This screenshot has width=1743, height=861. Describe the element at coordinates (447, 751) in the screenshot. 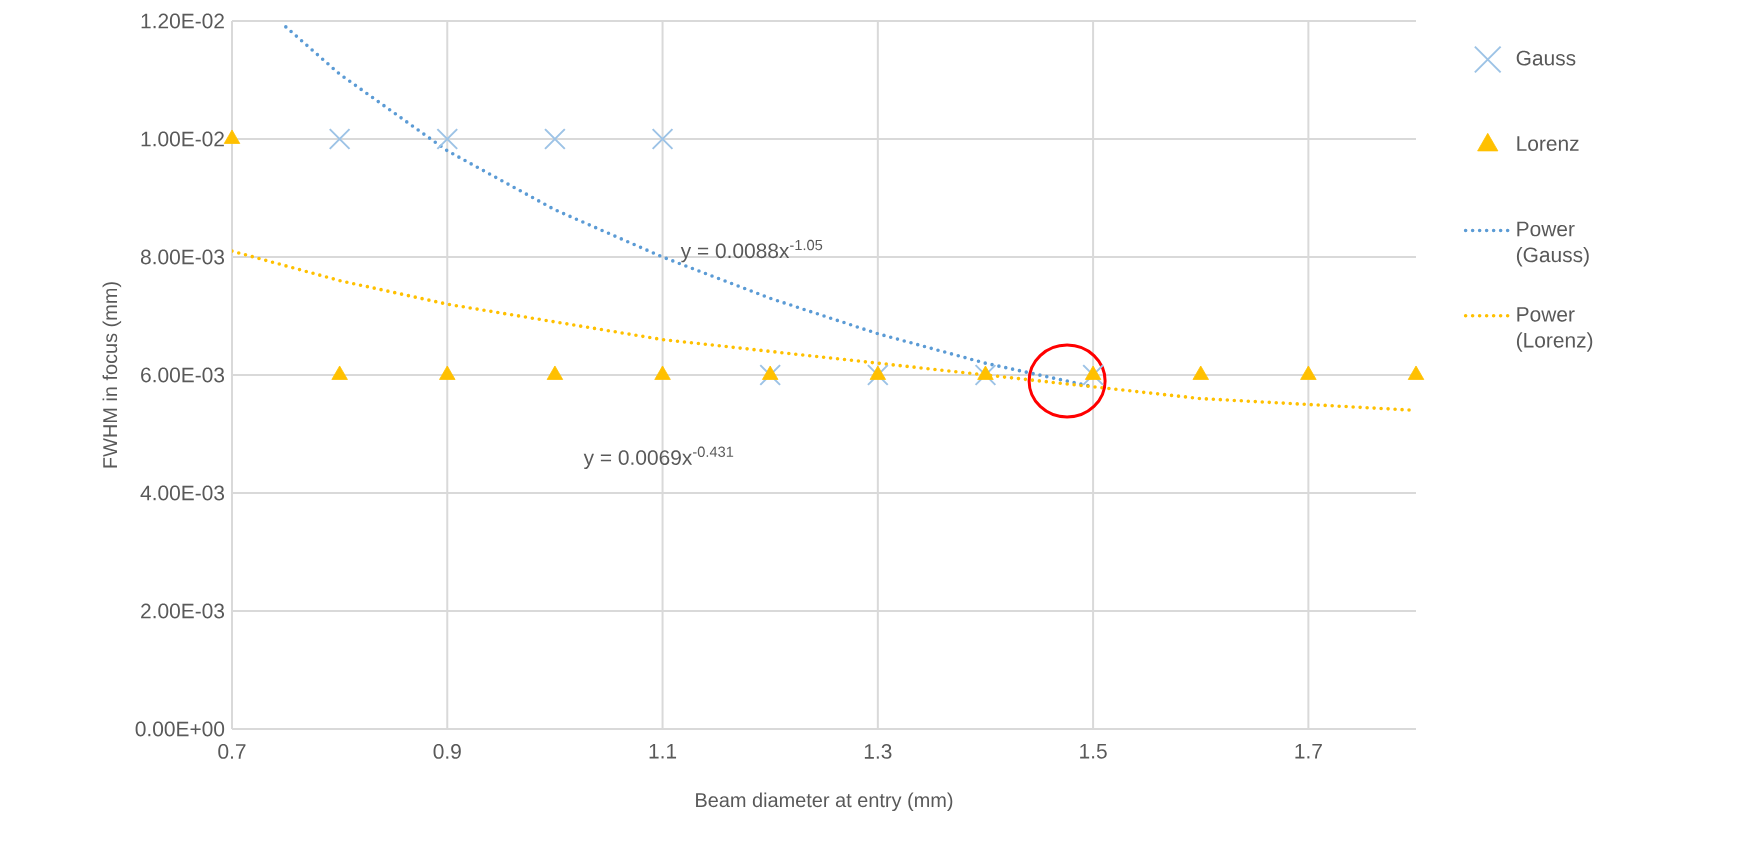

I see `x-tick-label: 0.9` at that location.